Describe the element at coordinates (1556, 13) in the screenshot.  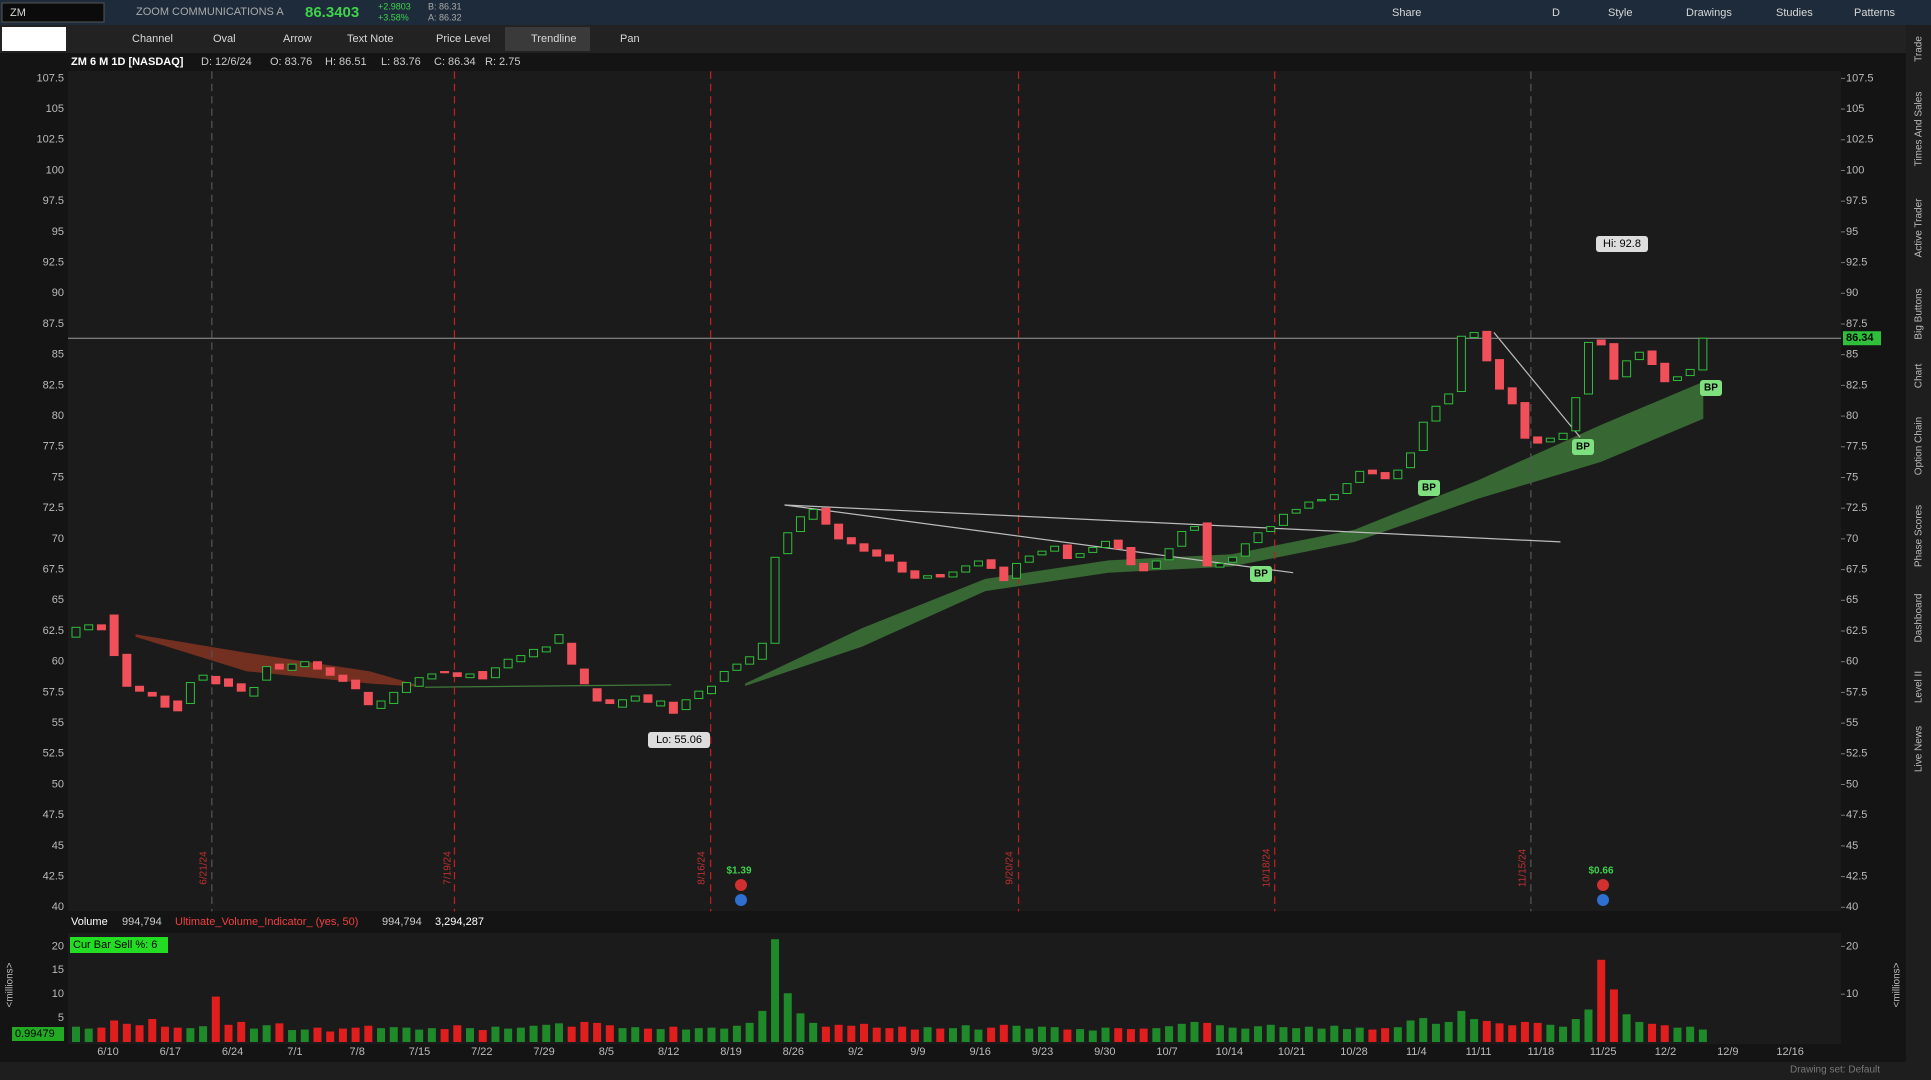
I see `aggregation-button: D` at that location.